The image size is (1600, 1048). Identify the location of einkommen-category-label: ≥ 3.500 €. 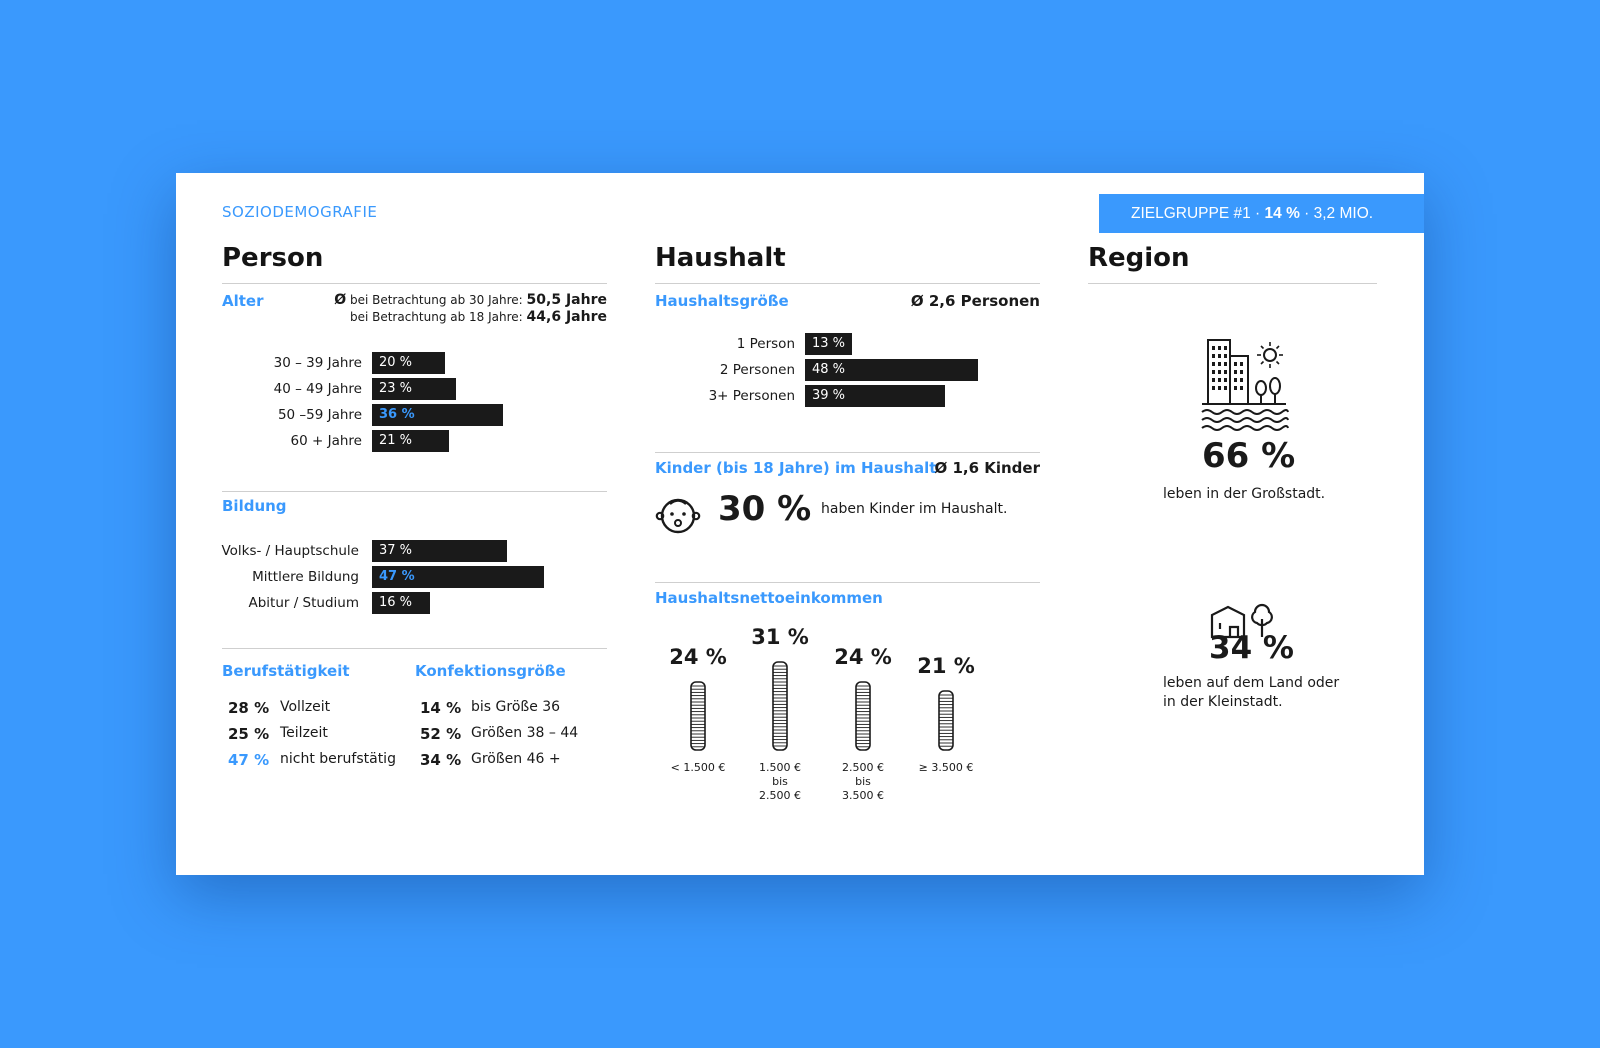
(946, 767).